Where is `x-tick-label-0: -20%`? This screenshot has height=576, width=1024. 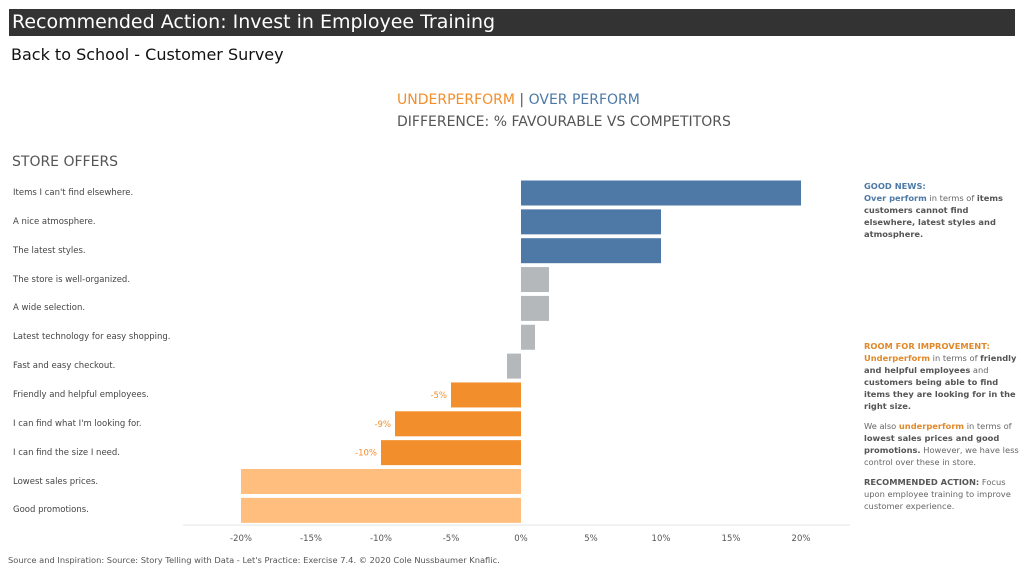
x-tick-label-0: -20% is located at coordinates (241, 539).